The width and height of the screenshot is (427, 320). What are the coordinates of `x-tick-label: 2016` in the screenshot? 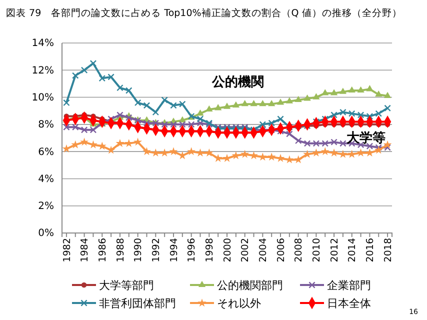 It's located at (370, 250).